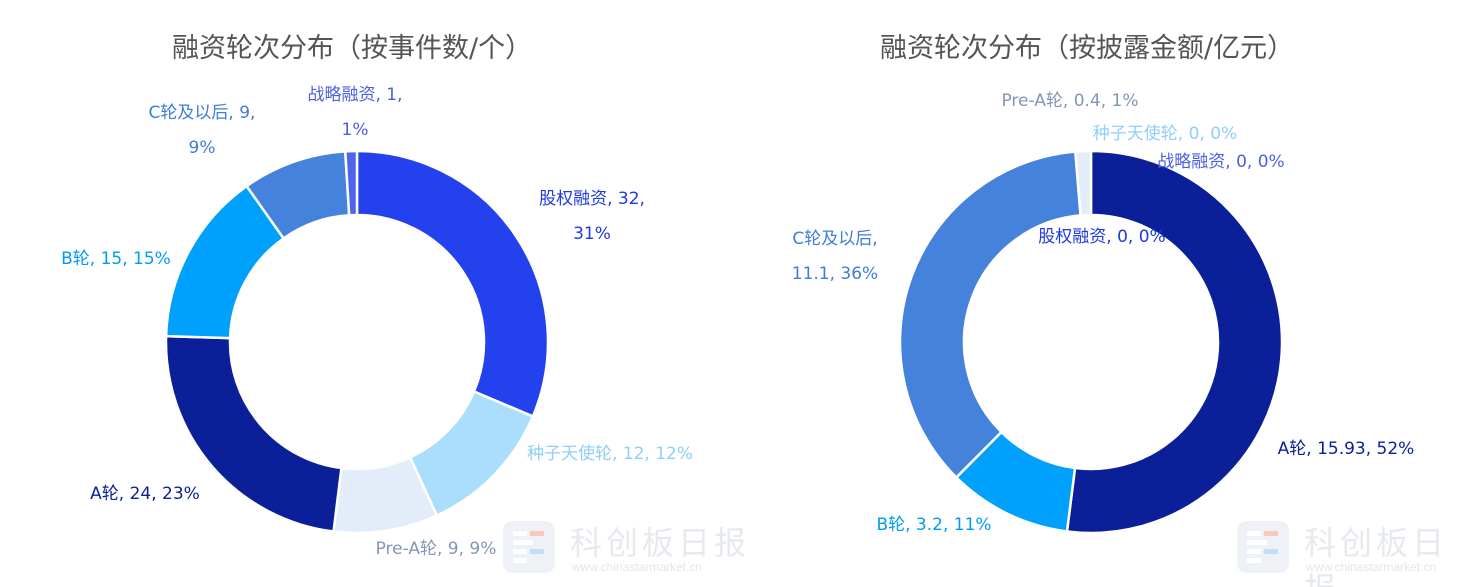  What do you see at coordinates (592, 217) in the screenshot?
I see `data-label-股权融资: 股权融资, 32, 31%` at bounding box center [592, 217].